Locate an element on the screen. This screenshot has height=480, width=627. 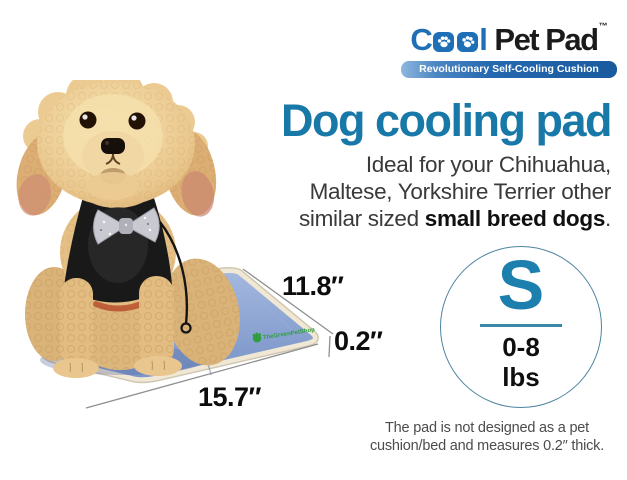
page-title: Dog cooling pad is located at coordinates (446, 120).